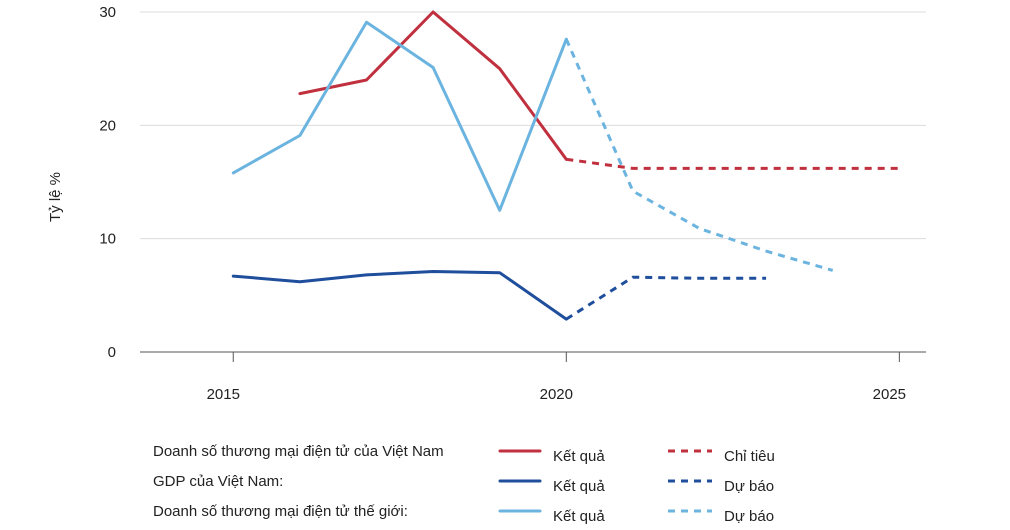 This screenshot has height=530, width=1010. Describe the element at coordinates (218, 481) in the screenshot. I see `legend-row-label: GDP của Việt Nam:` at that location.